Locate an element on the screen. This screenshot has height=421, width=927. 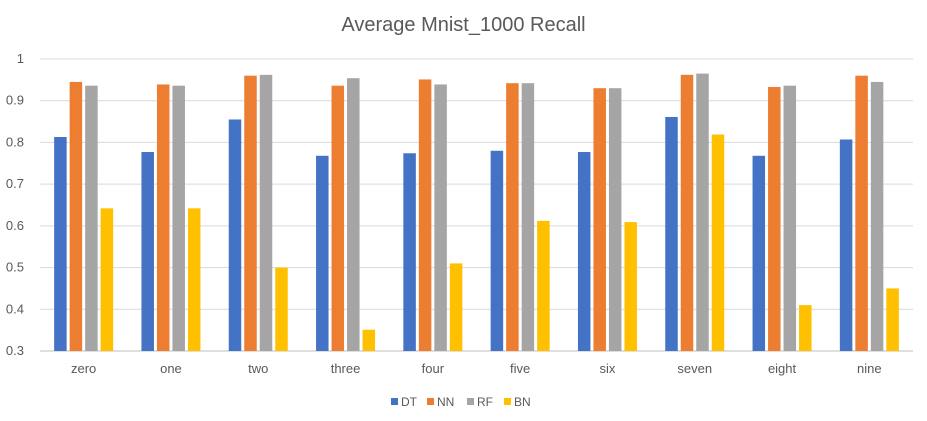
x-tick-label: nine is located at coordinates (869, 368).